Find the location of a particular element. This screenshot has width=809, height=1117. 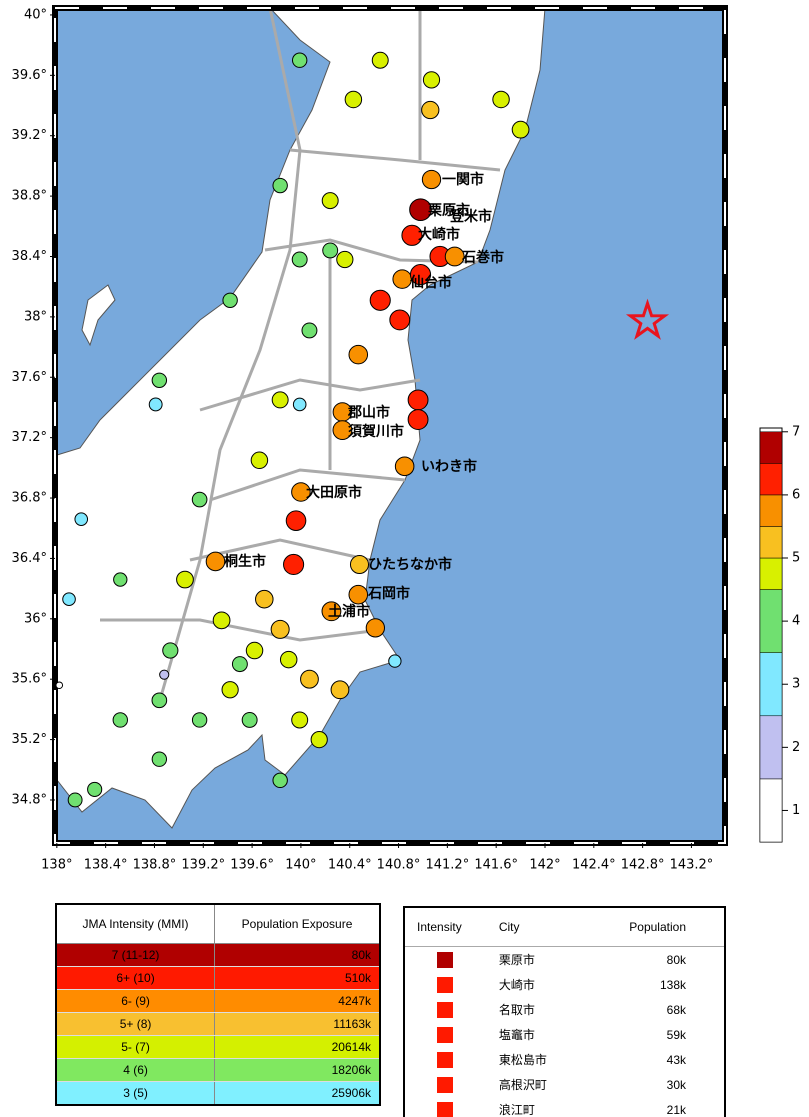

y-tick-label: 35.6° is located at coordinates (29, 679).